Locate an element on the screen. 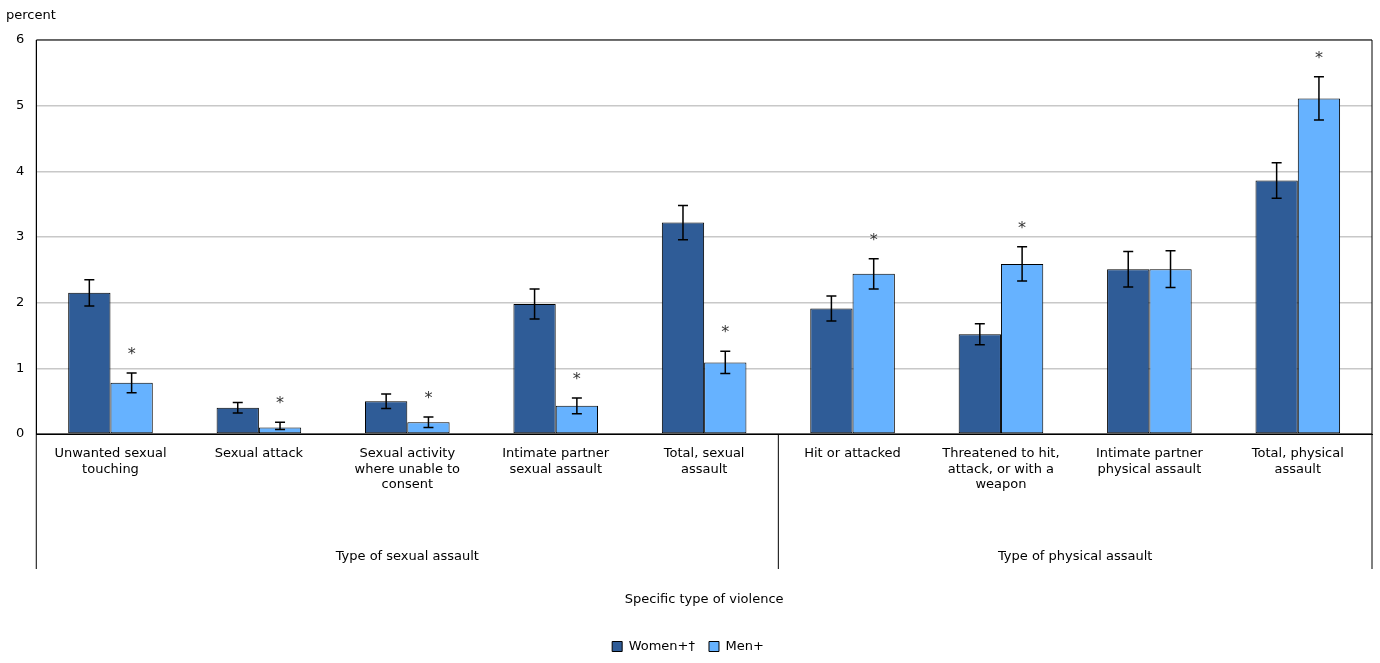 This screenshot has width=1380, height=663. x-tick-label: Intimate partner physical assault is located at coordinates (1149, 460).